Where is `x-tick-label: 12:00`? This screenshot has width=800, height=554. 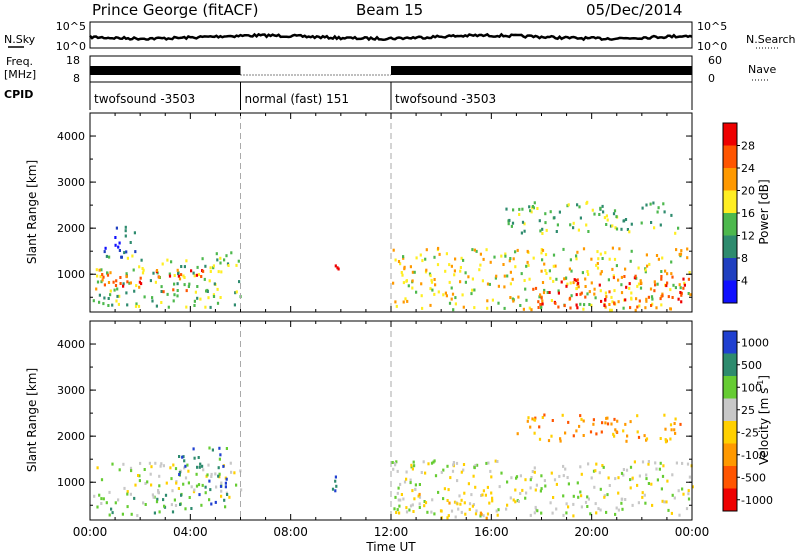
x-tick-label: 12:00 is located at coordinates (391, 532).